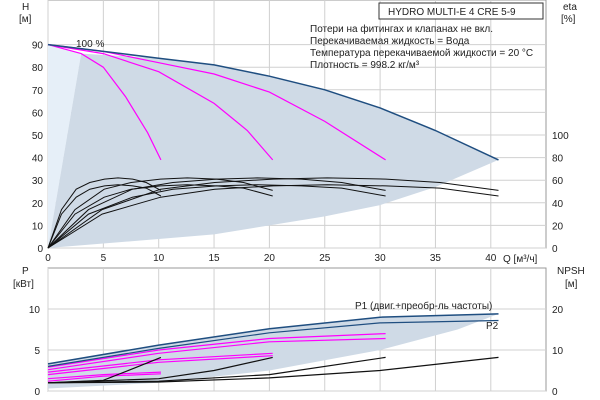 The width and height of the screenshot is (600, 400). I want to click on y-tick-label: 40, so click(38, 159).